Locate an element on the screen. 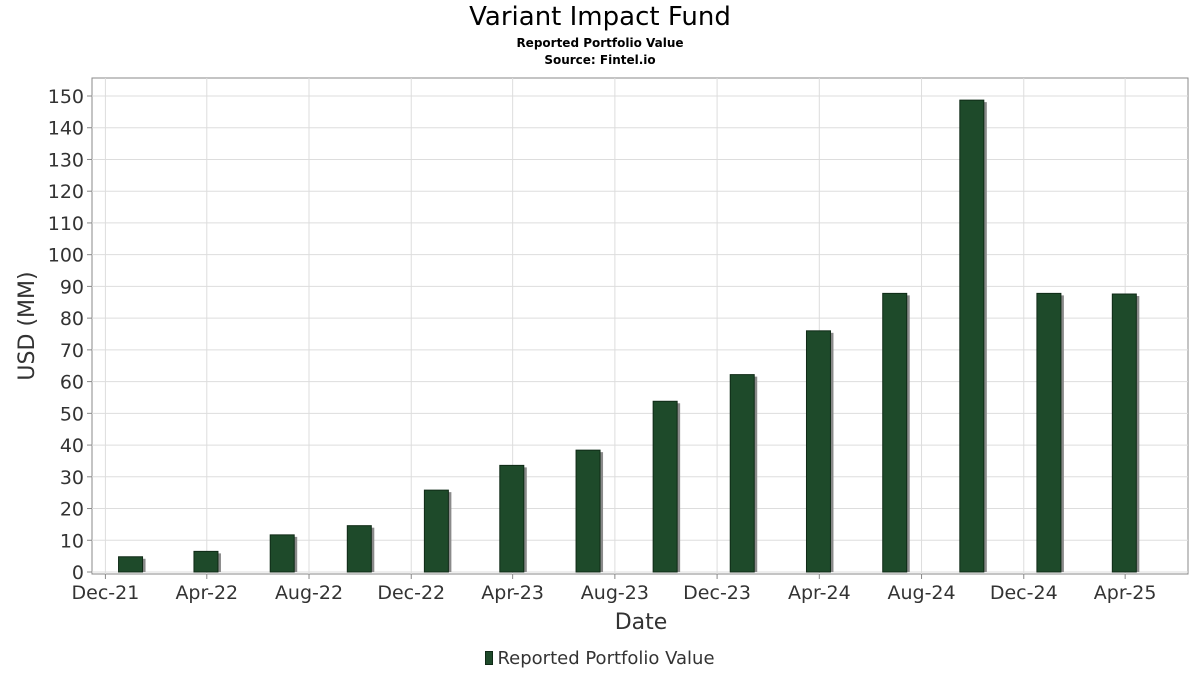 The image size is (1200, 675). y-tick-label: 70 is located at coordinates (72, 351).